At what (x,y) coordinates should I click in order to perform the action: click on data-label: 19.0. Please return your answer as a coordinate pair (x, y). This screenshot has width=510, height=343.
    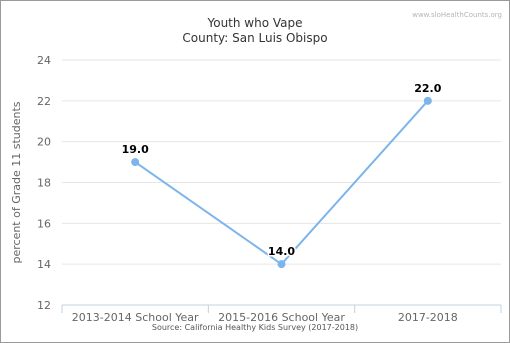
    Looking at the image, I should click on (135, 149).